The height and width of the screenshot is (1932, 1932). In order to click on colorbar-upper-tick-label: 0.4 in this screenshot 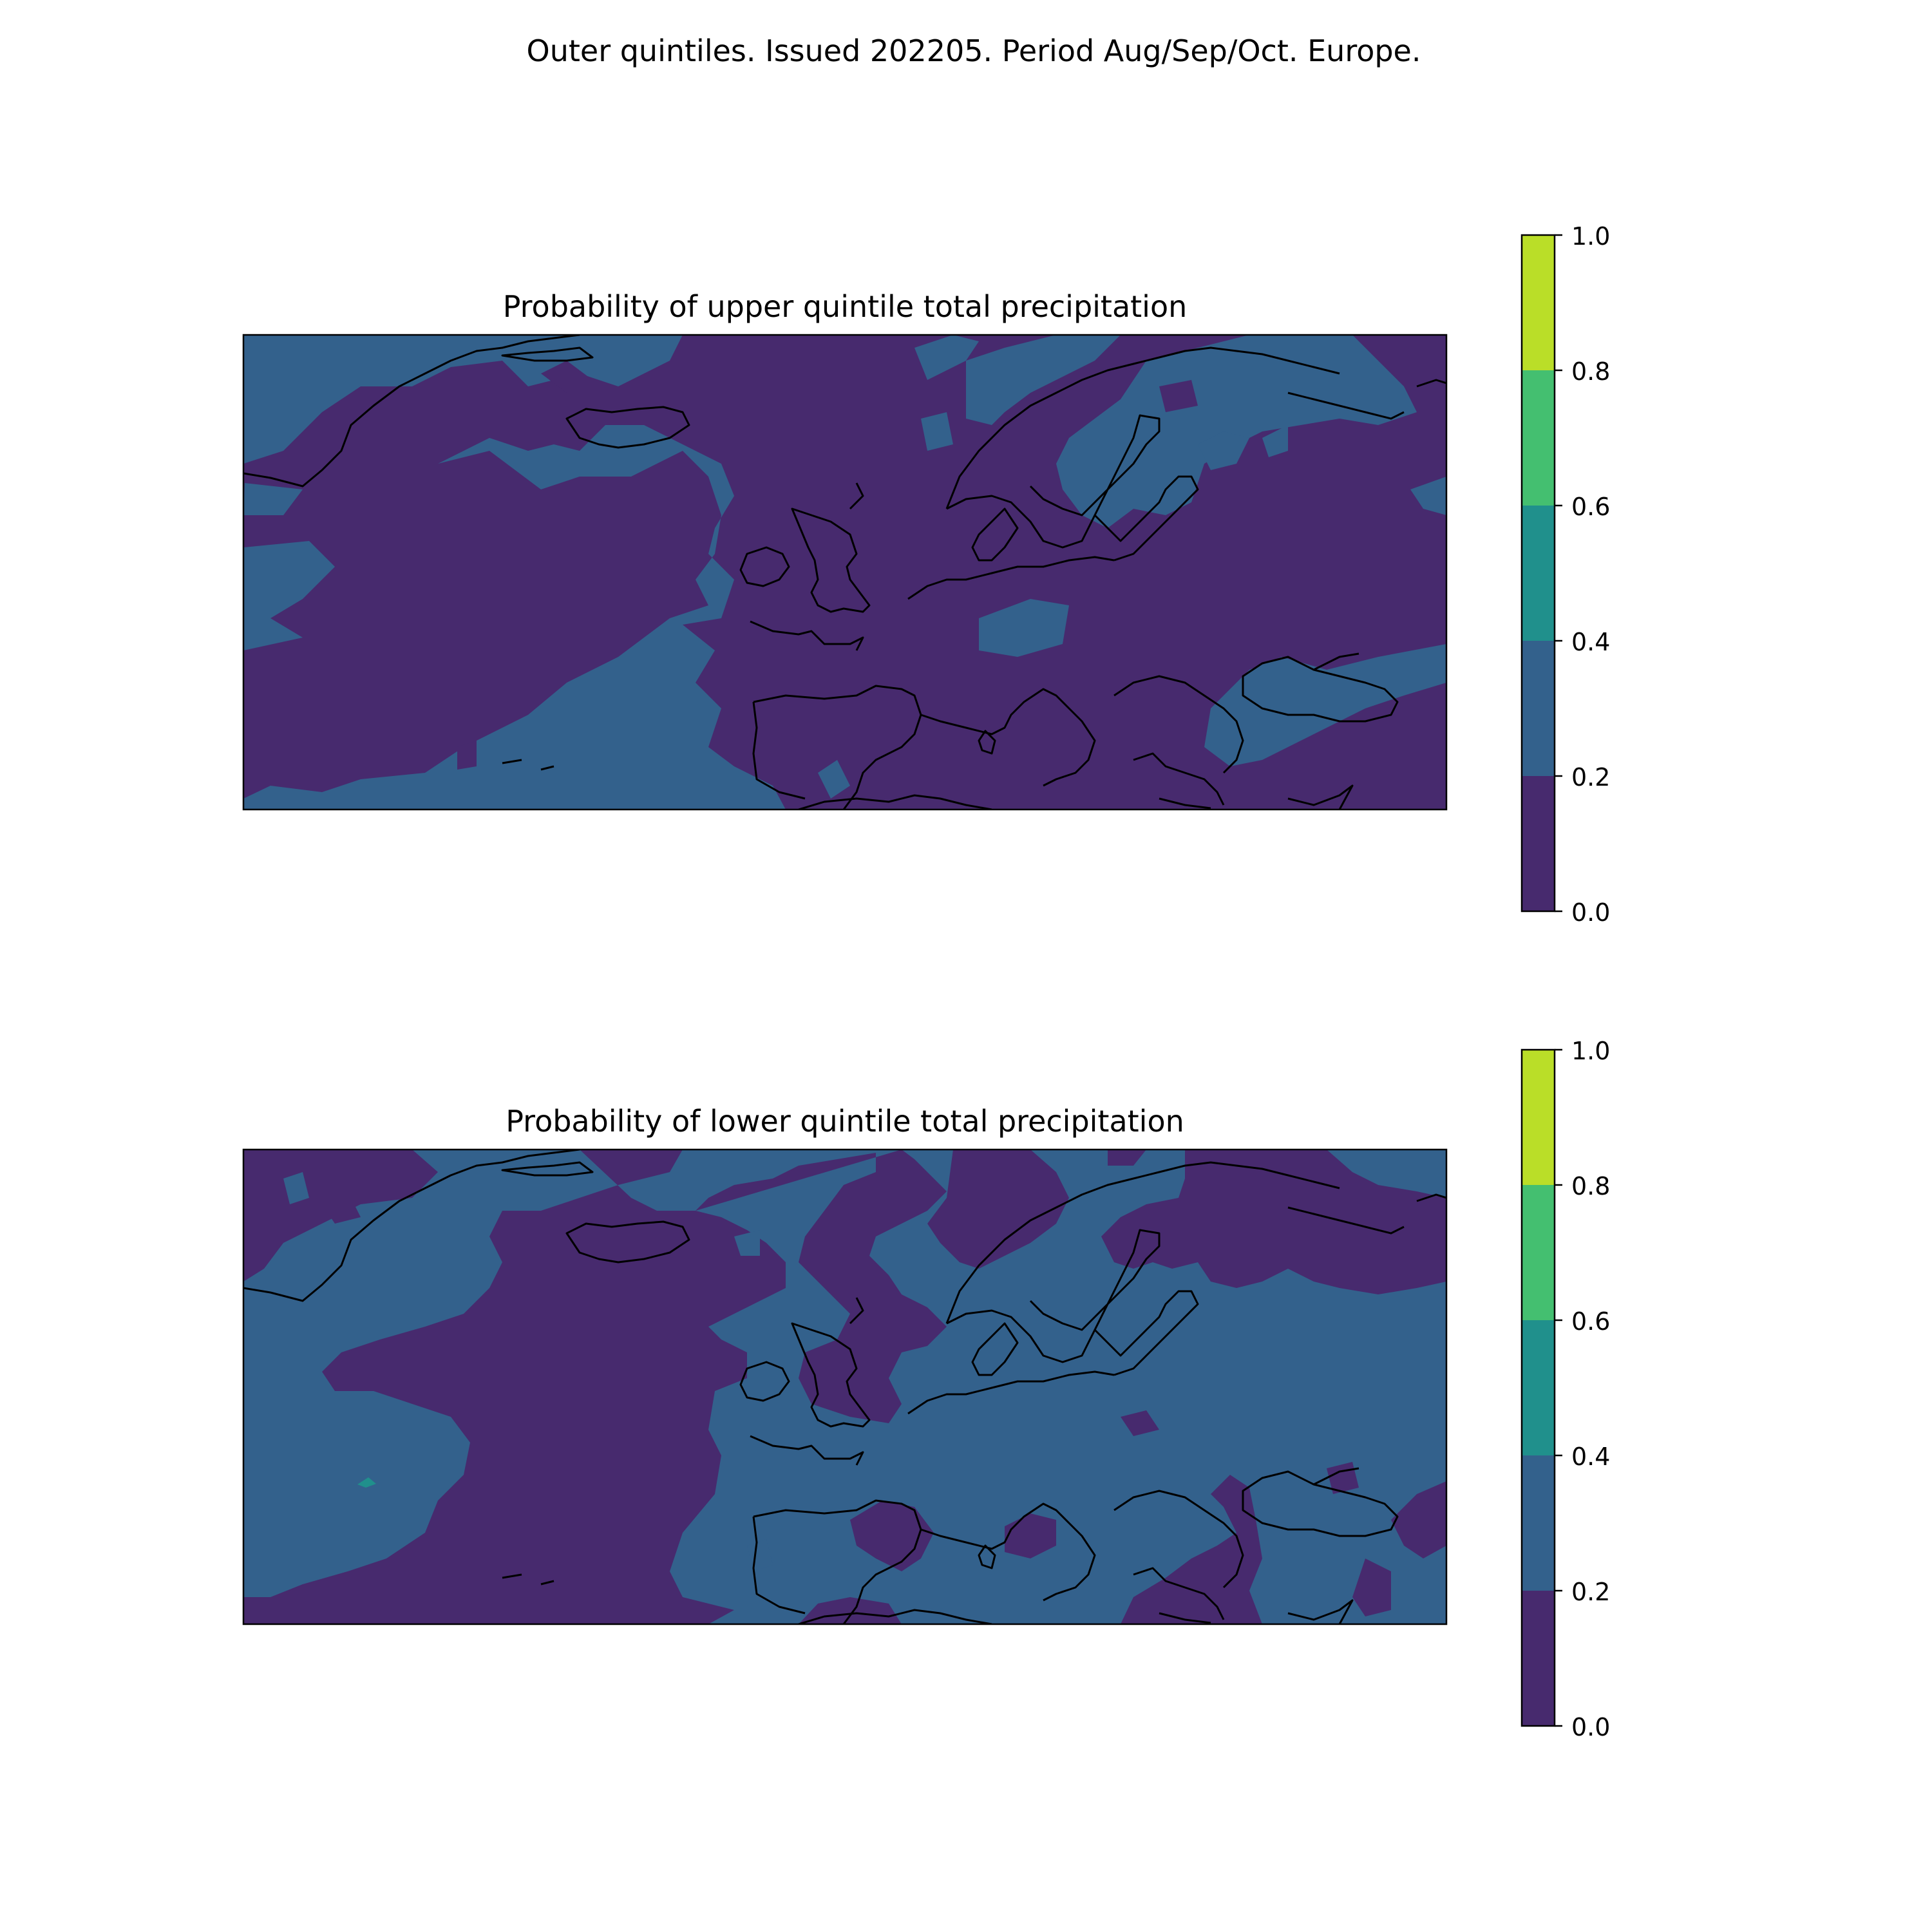, I will do `click(1591, 642)`.